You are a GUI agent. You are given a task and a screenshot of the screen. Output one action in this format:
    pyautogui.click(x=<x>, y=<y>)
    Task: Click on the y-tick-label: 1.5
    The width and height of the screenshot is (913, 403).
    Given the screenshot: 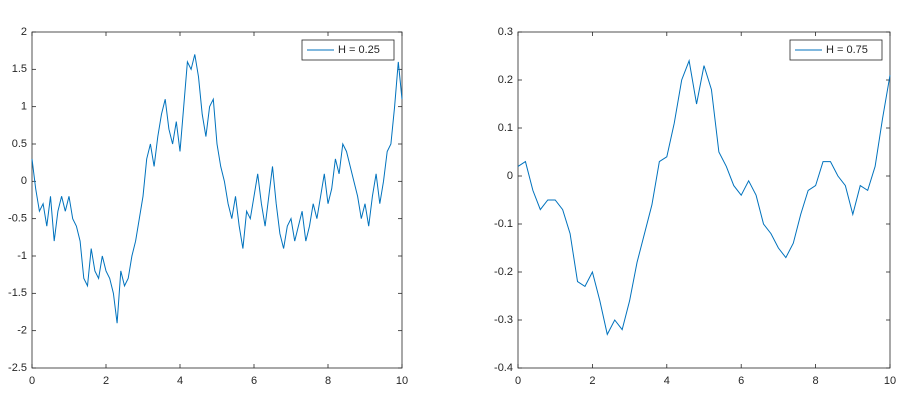 What is the action you would take?
    pyautogui.click(x=19, y=69)
    